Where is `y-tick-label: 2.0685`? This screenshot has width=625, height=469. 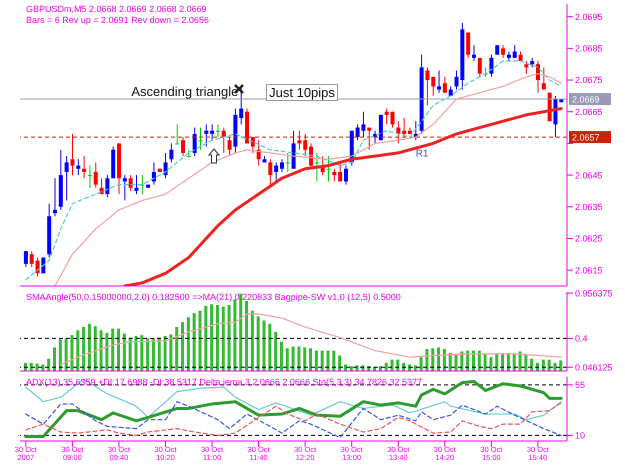
y-tick-label: 2.0685 is located at coordinates (589, 49).